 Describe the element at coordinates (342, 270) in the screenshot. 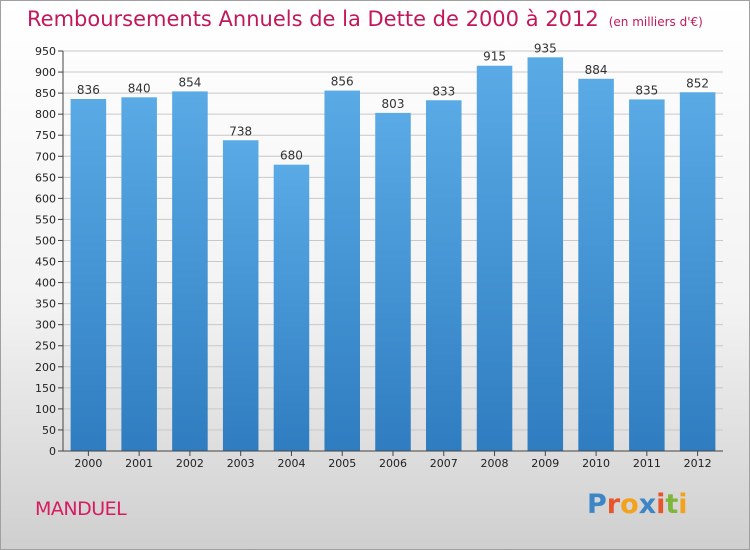

I see `bar-2005` at that location.